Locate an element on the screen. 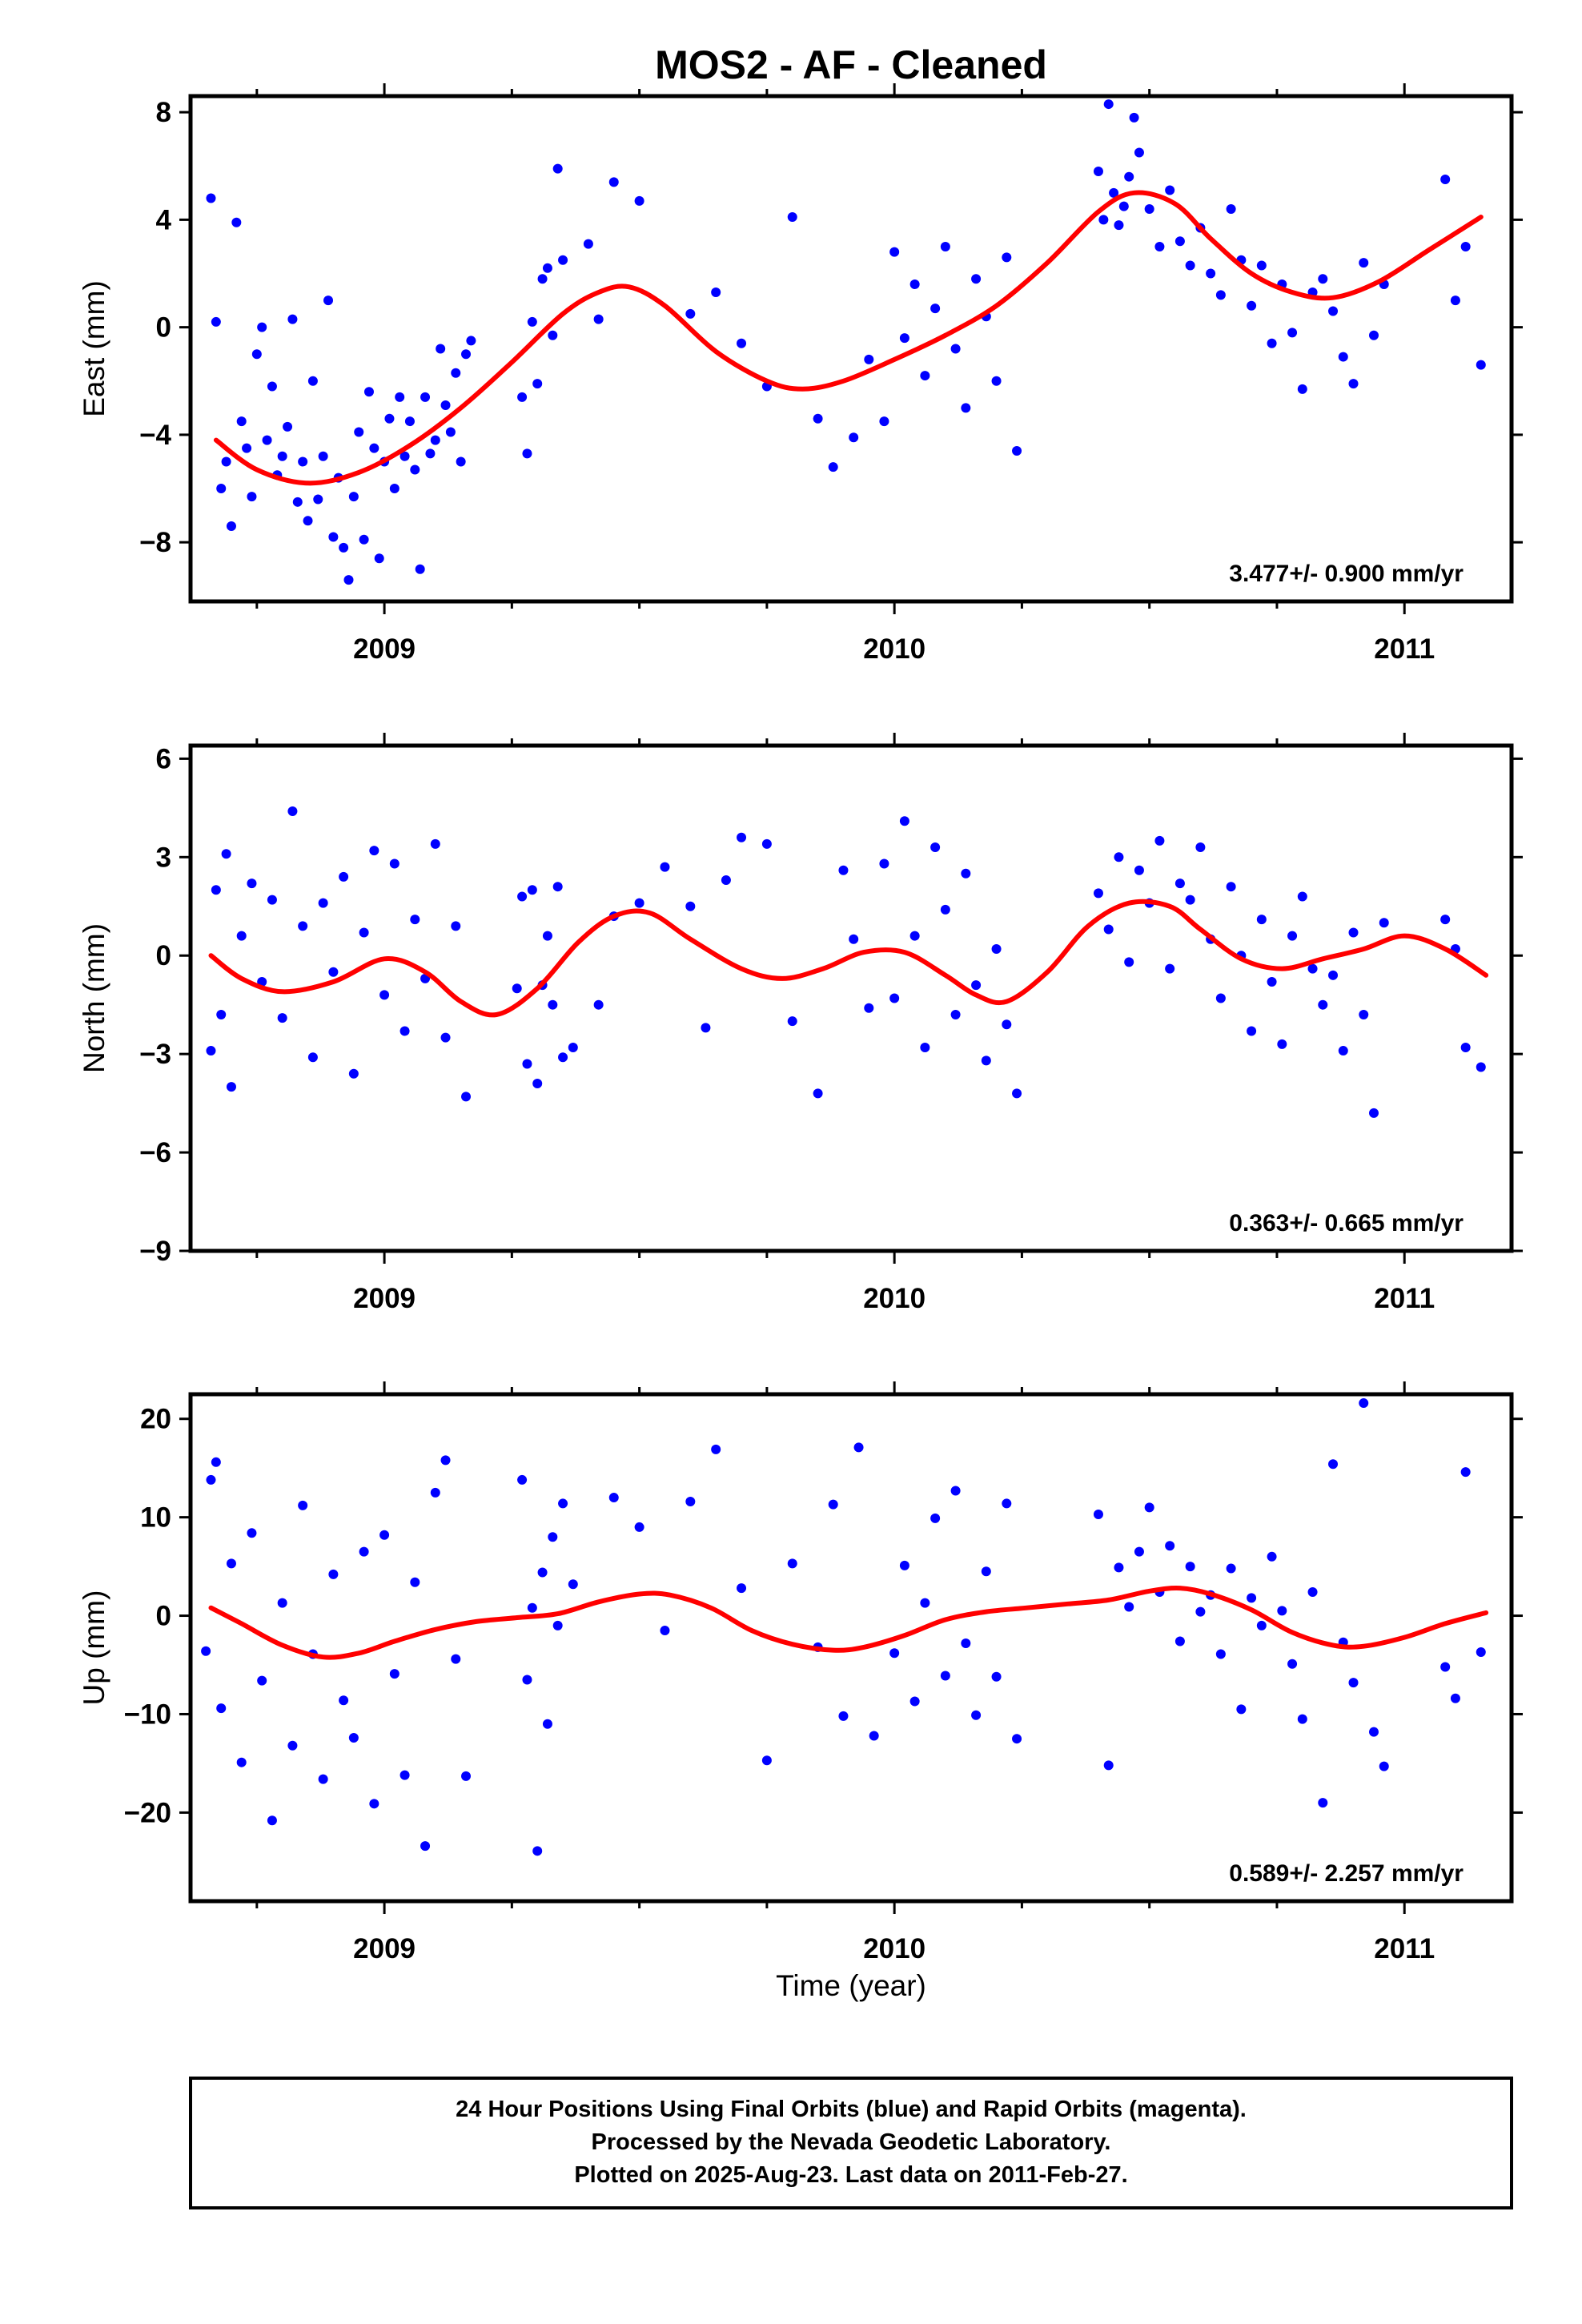 The height and width of the screenshot is (2324, 1582). y-tick-label: 8 is located at coordinates (164, 113).